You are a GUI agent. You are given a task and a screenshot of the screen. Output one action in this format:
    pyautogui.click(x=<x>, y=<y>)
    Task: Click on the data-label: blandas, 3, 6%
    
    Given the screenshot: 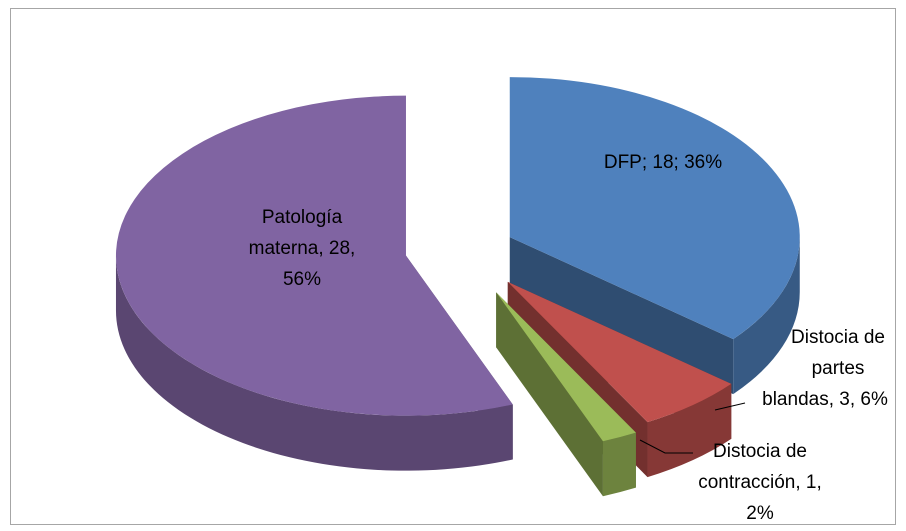 What is the action you would take?
    pyautogui.click(x=825, y=399)
    